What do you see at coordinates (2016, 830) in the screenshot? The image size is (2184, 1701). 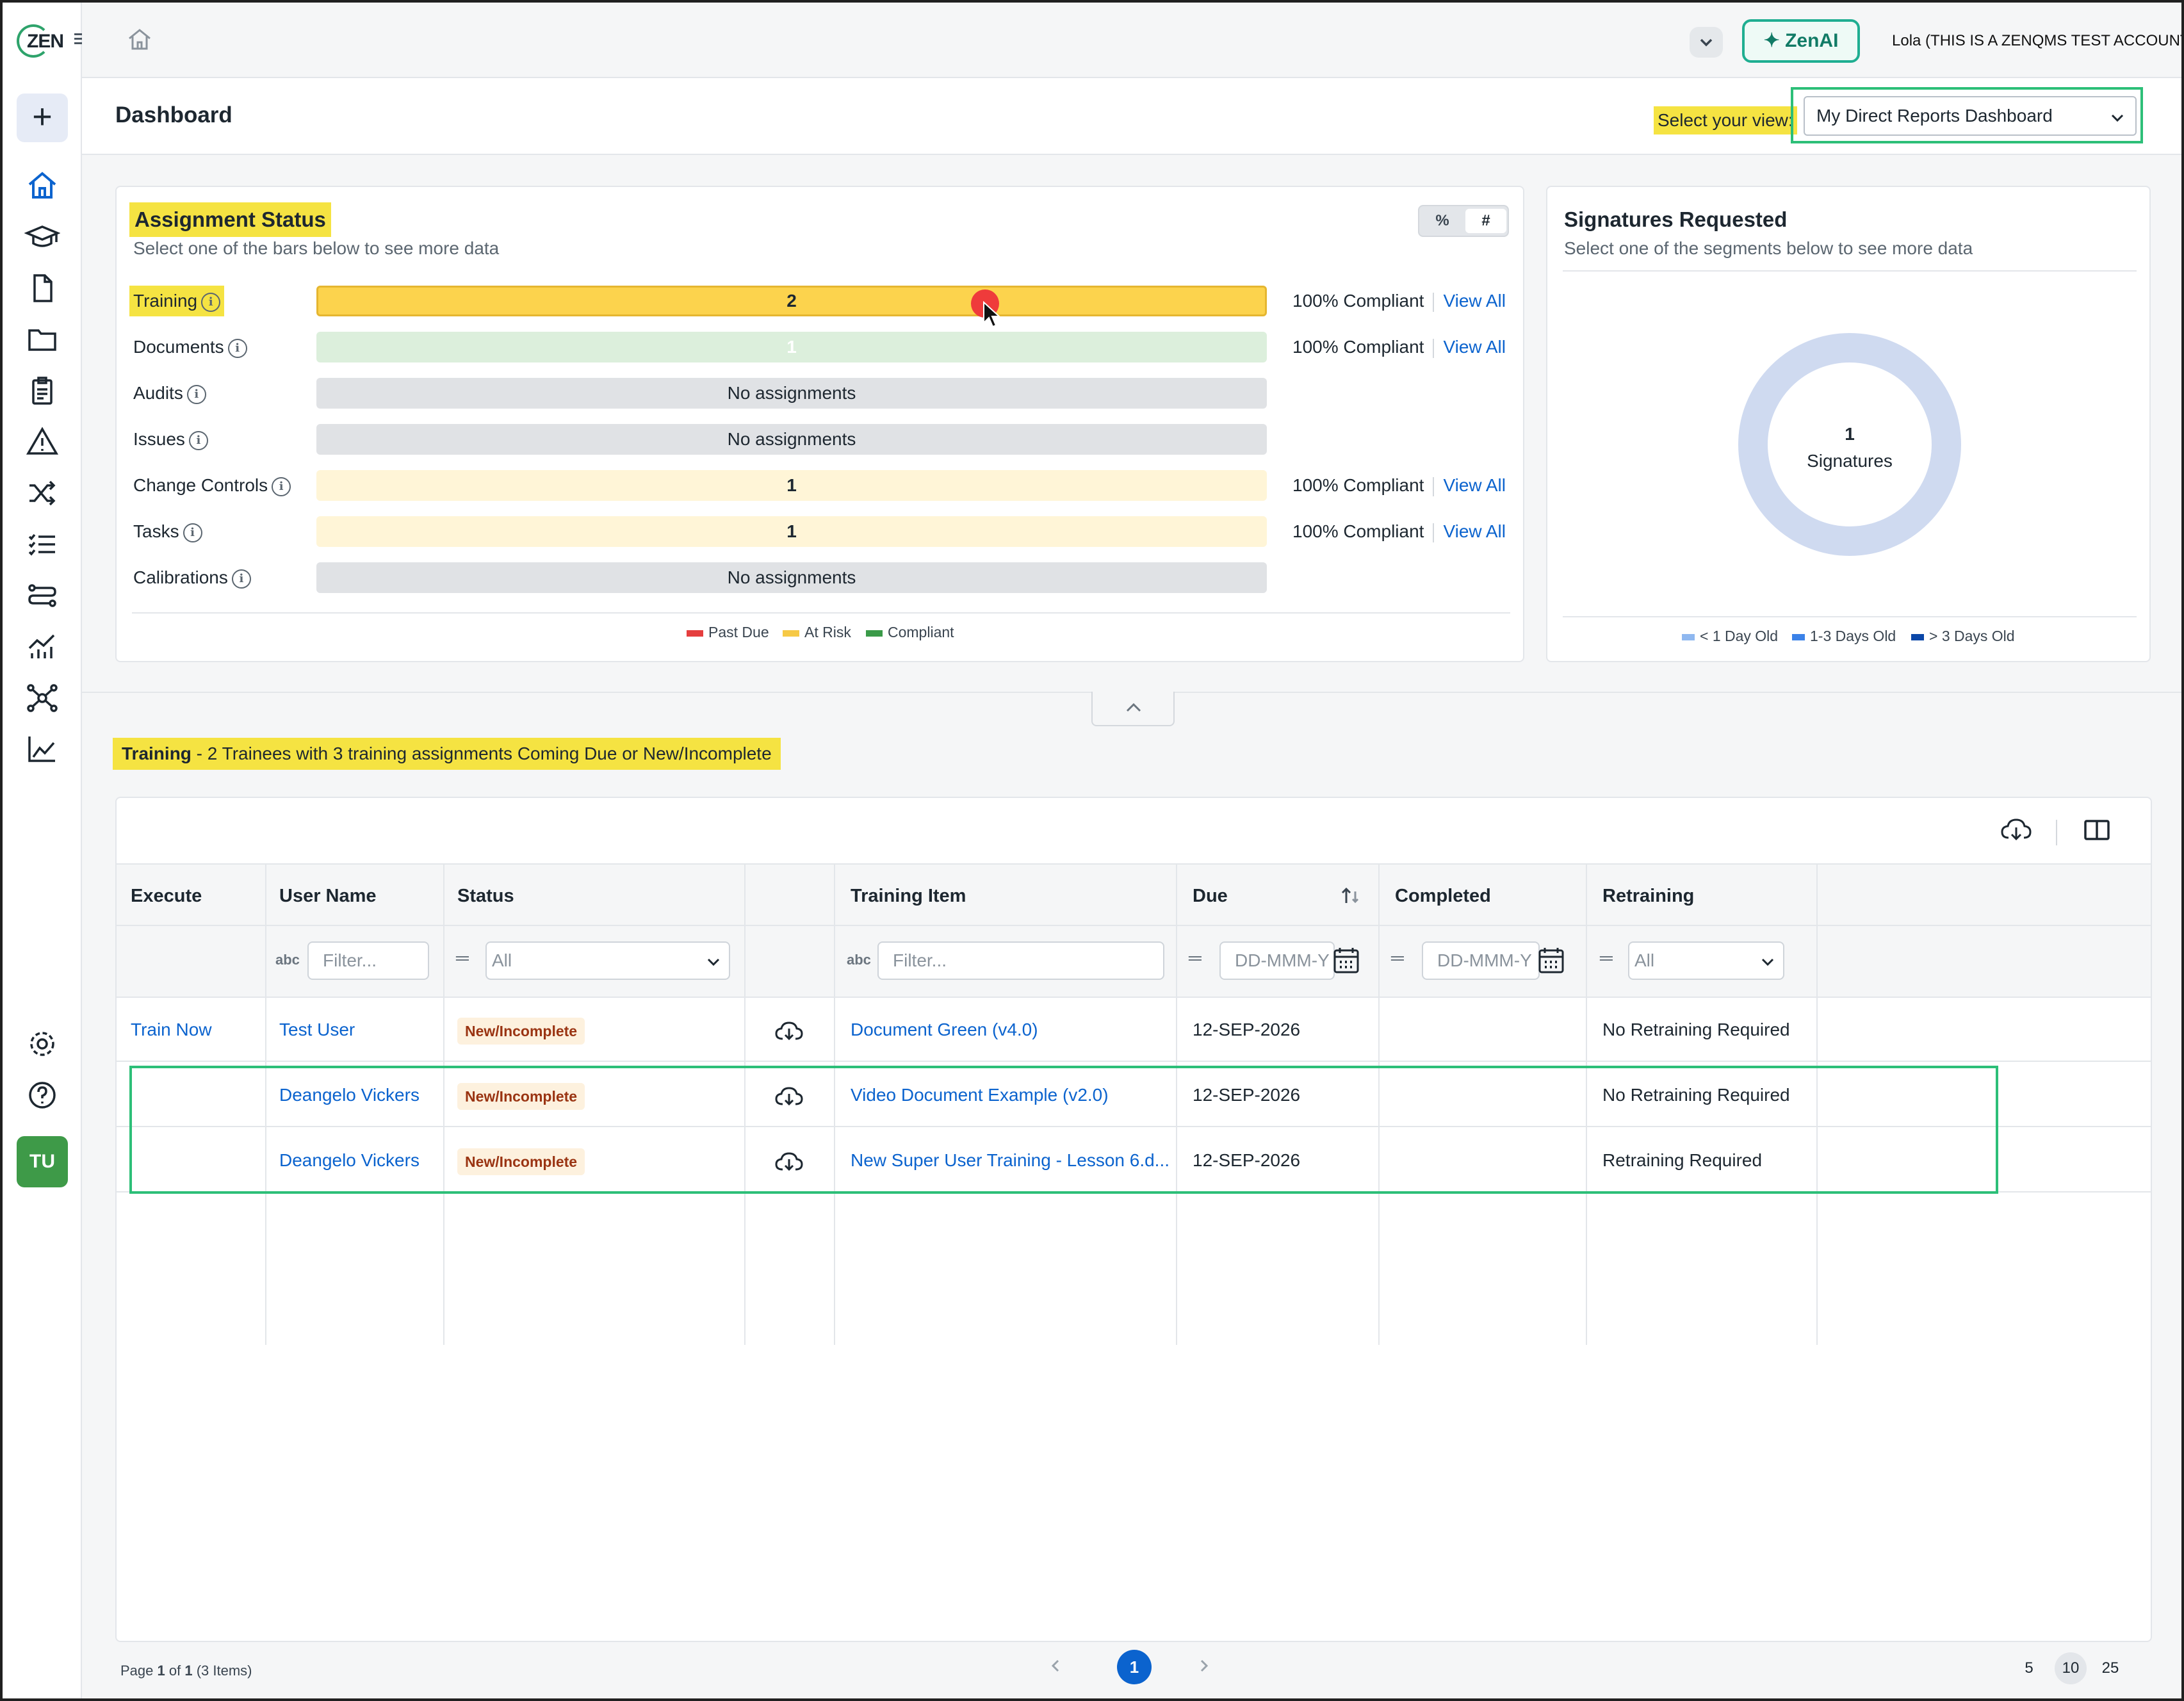 I see `download-cloud-icon` at bounding box center [2016, 830].